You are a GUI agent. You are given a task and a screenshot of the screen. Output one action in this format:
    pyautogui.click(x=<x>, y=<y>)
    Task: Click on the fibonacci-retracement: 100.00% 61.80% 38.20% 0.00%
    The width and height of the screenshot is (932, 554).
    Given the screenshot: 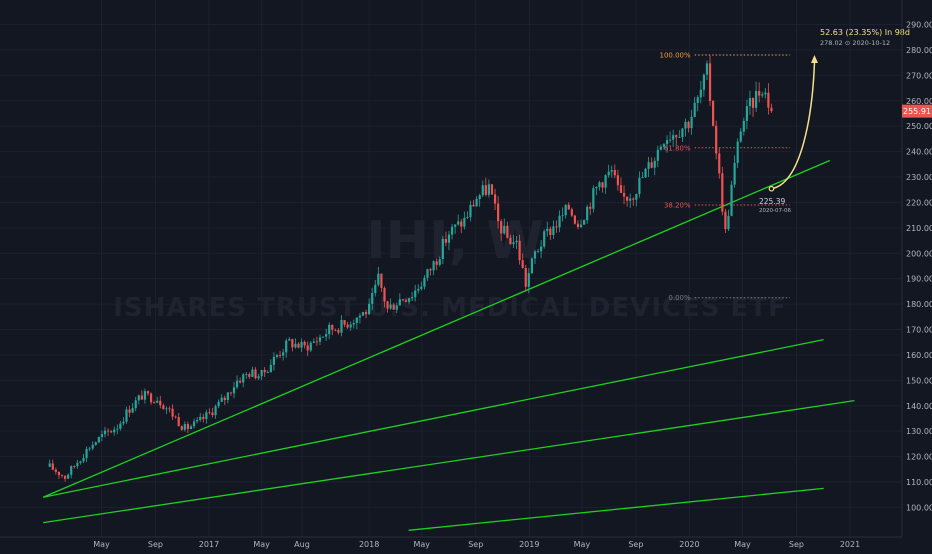 What is the action you would take?
    pyautogui.click(x=725, y=176)
    